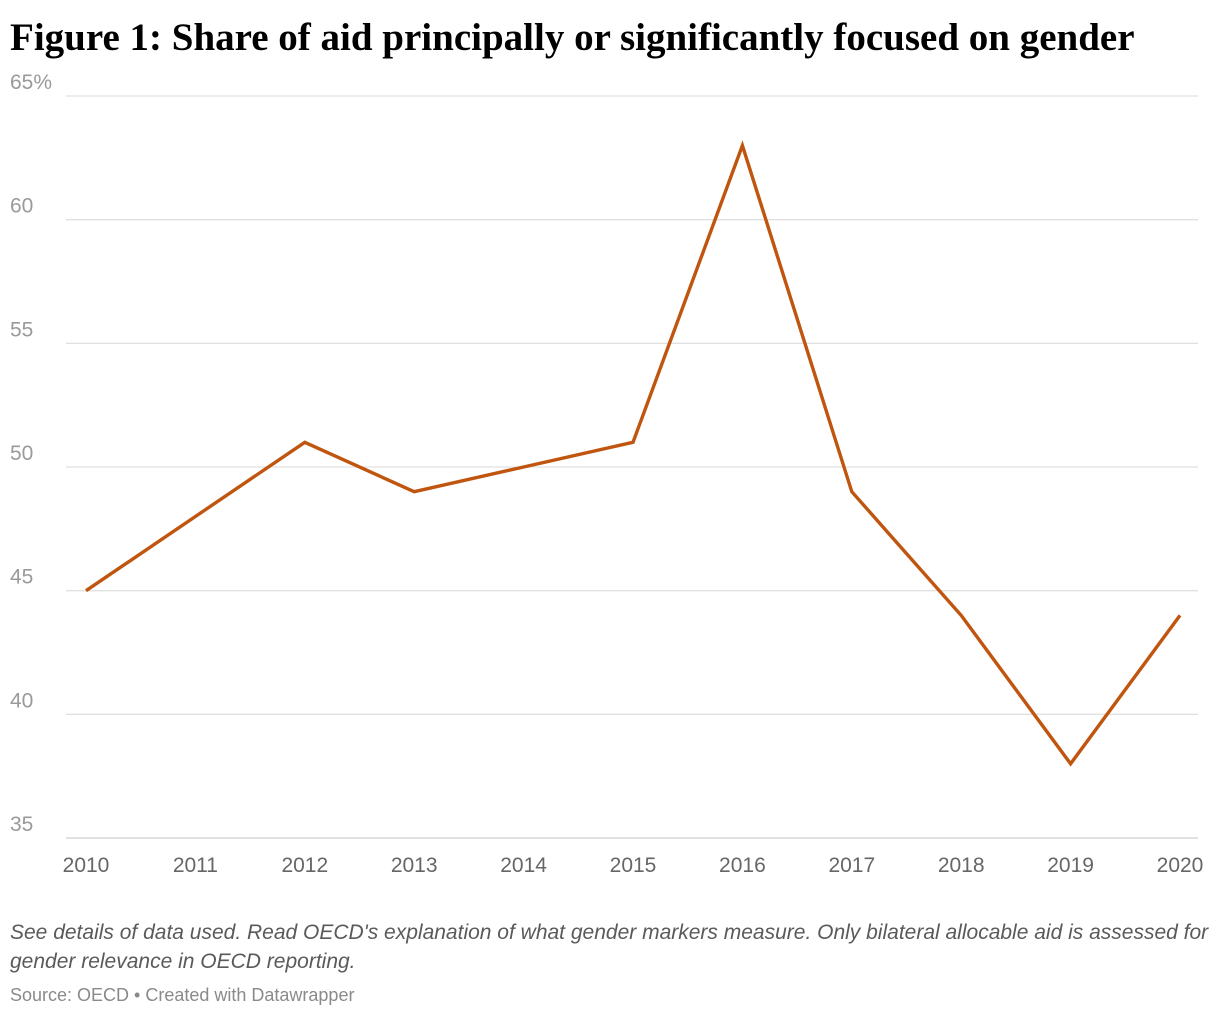 The image size is (1220, 1020). Describe the element at coordinates (182, 995) in the screenshot. I see `chart-source: Source: OECD • Created with Datawrapper` at that location.